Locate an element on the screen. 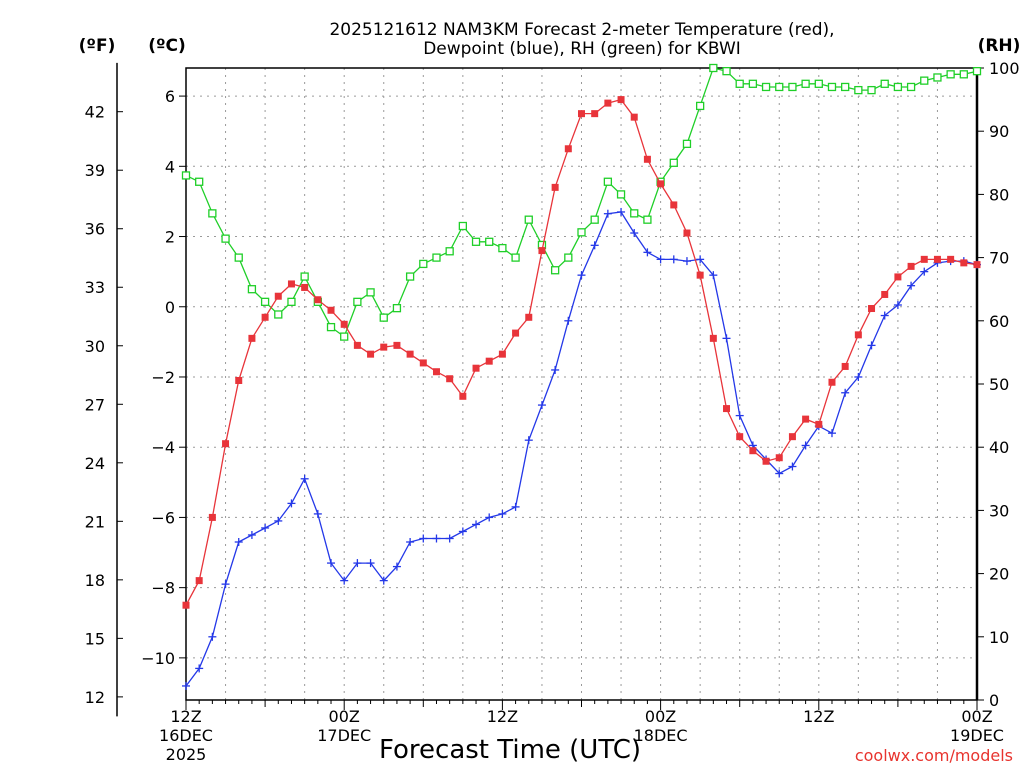  celsius-tick-label: 6 is located at coordinates (170, 96).